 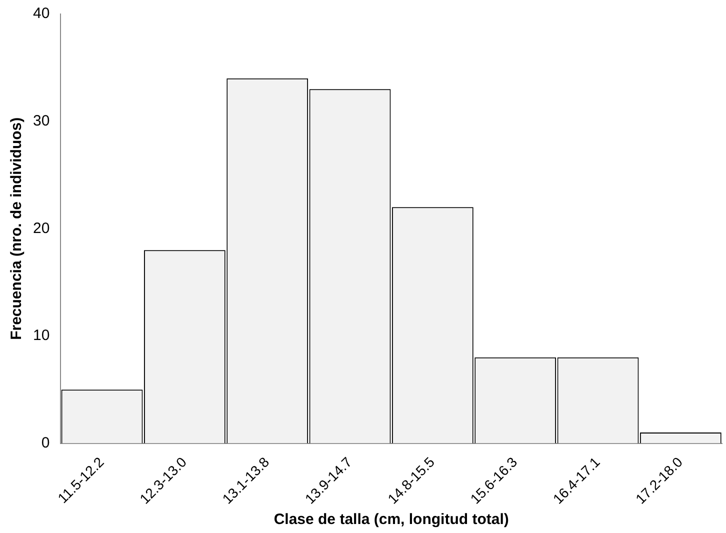 I want to click on y-tick-label: 0, so click(x=45, y=443).